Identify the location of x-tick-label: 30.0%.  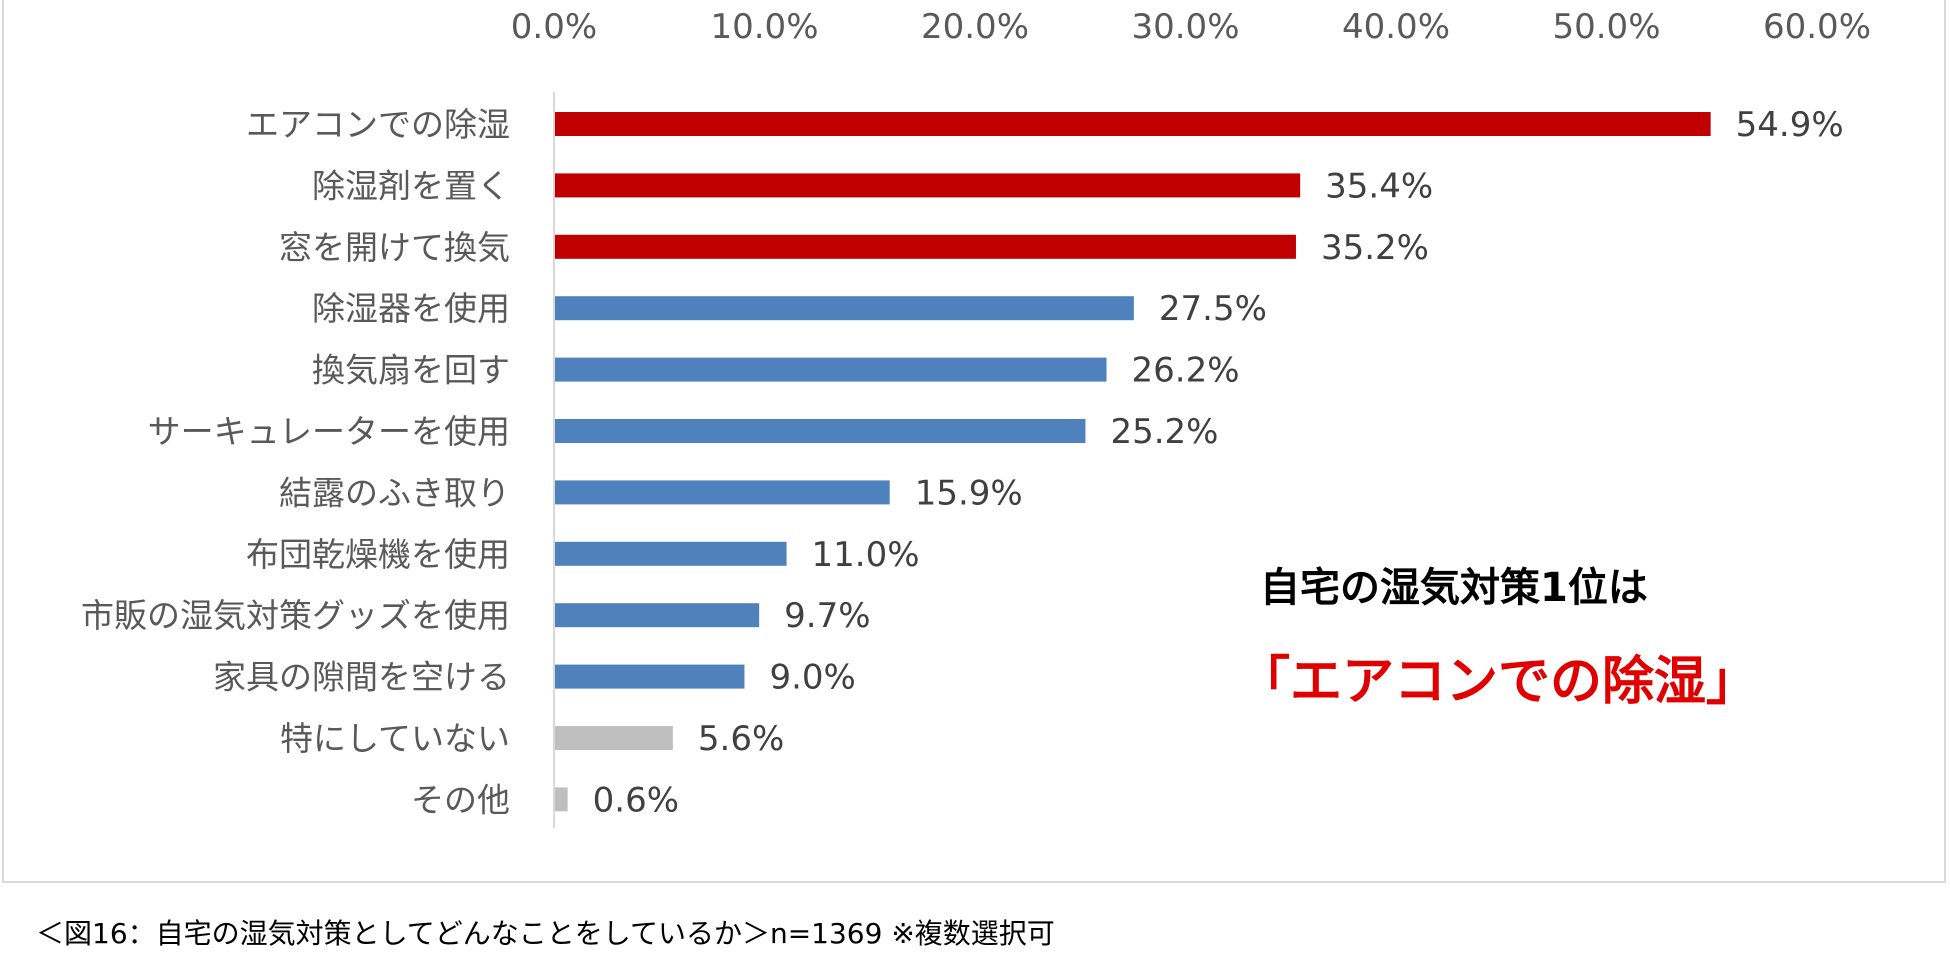
(1185, 27).